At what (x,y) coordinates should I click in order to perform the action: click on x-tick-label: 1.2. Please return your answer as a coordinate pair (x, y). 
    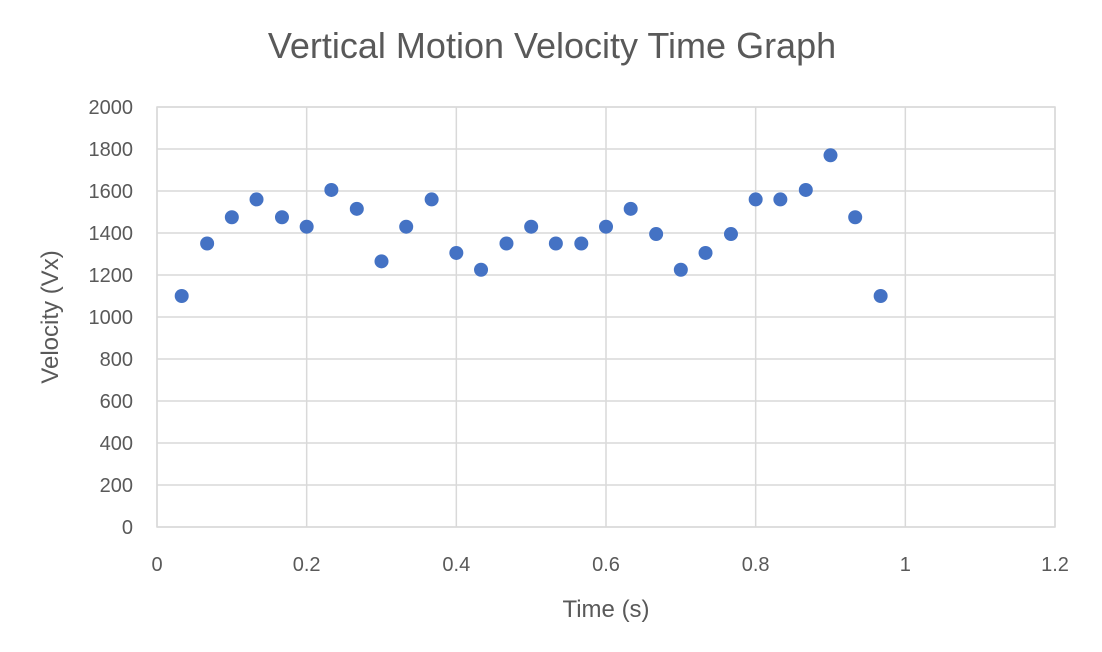
    Looking at the image, I should click on (1055, 565).